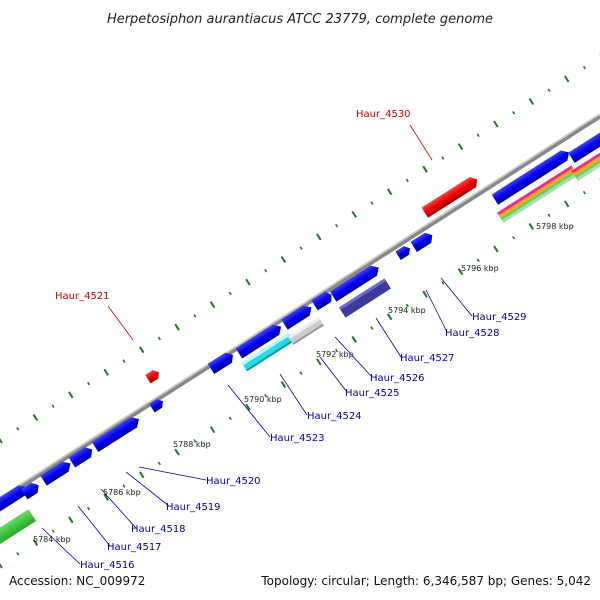  I want to click on gene-label: Haur_4524, so click(334, 416).